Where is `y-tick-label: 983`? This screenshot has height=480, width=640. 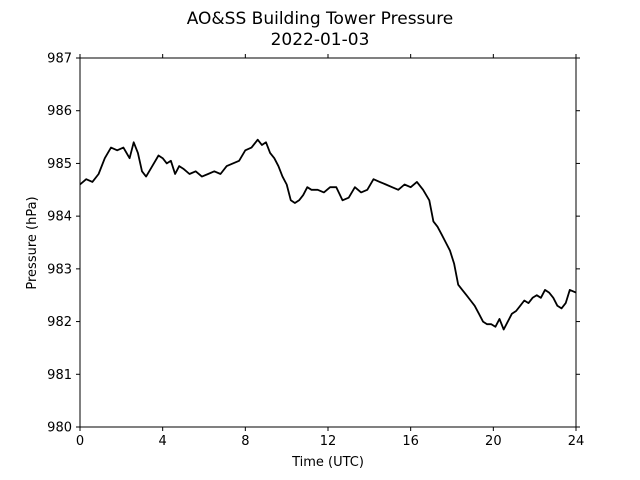 y-tick-label: 983 is located at coordinates (59, 269).